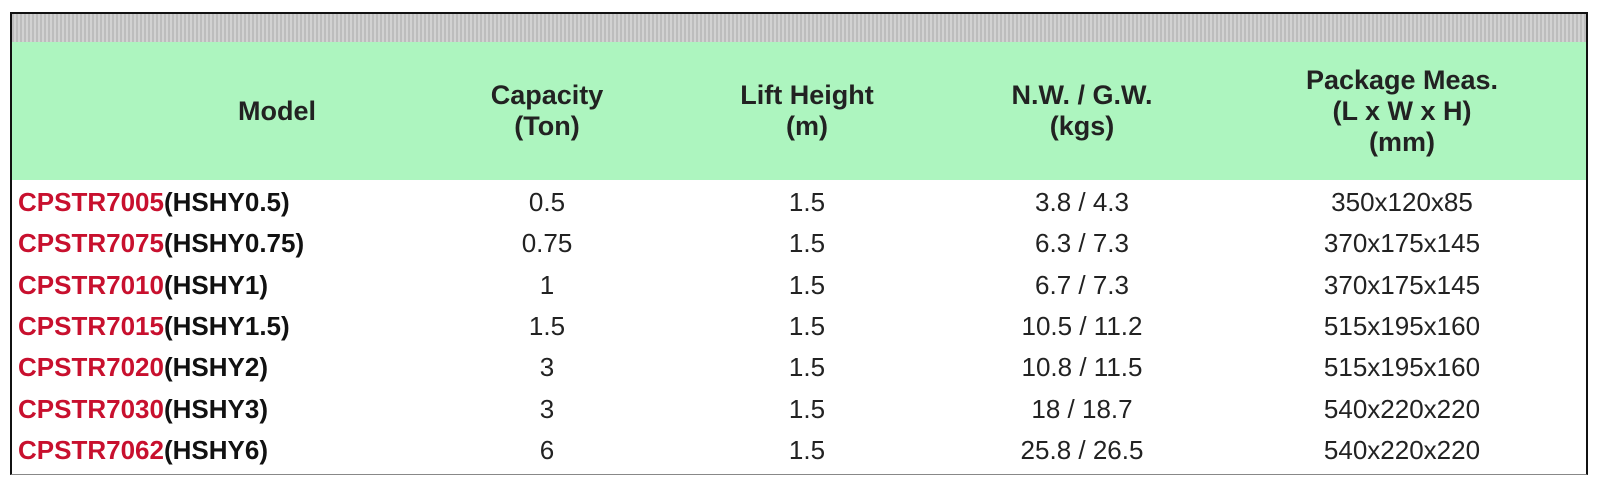 The height and width of the screenshot is (488, 1600). I want to click on model-alt: (HSHY0.75), so click(234, 243).